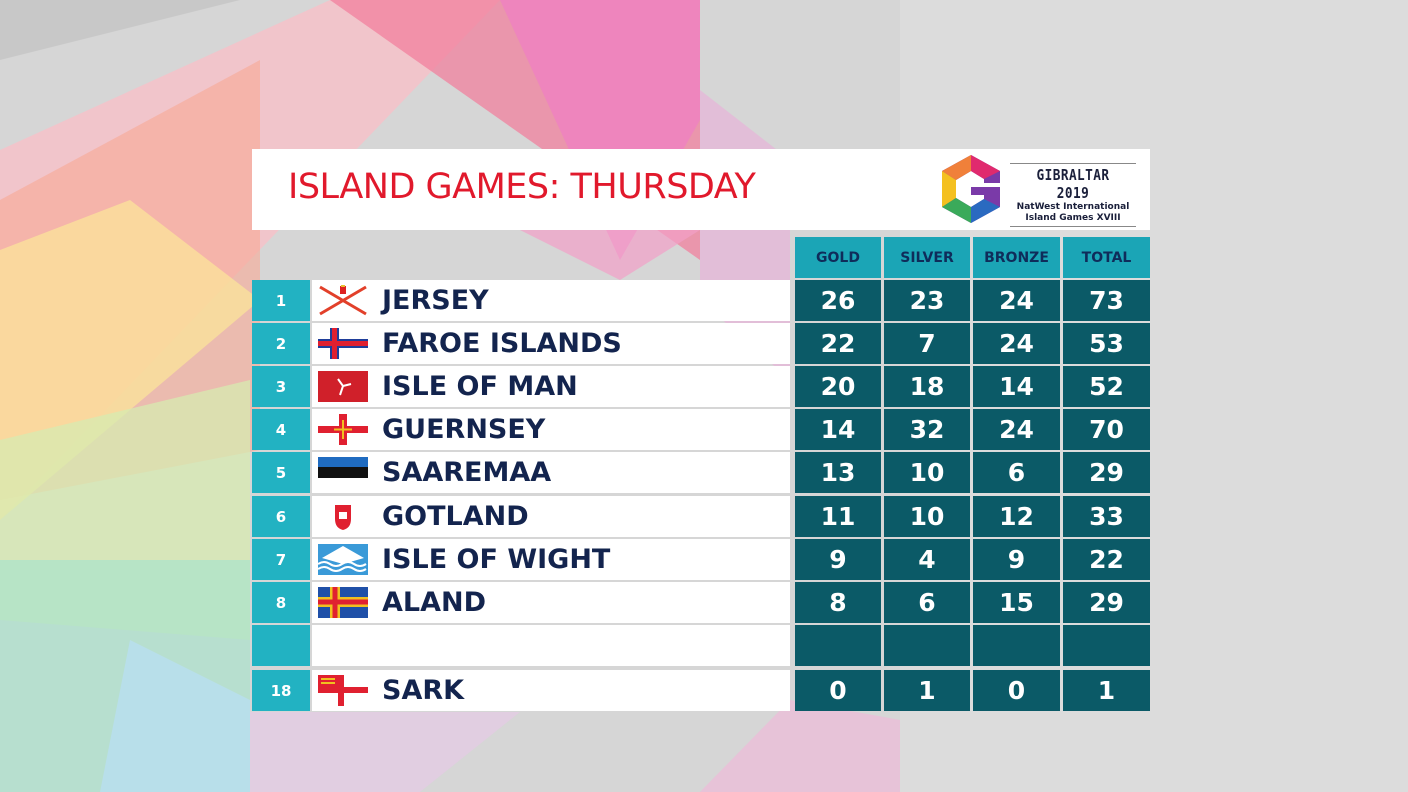 This screenshot has width=1408, height=792. I want to click on sark-flag-icon, so click(343, 690).